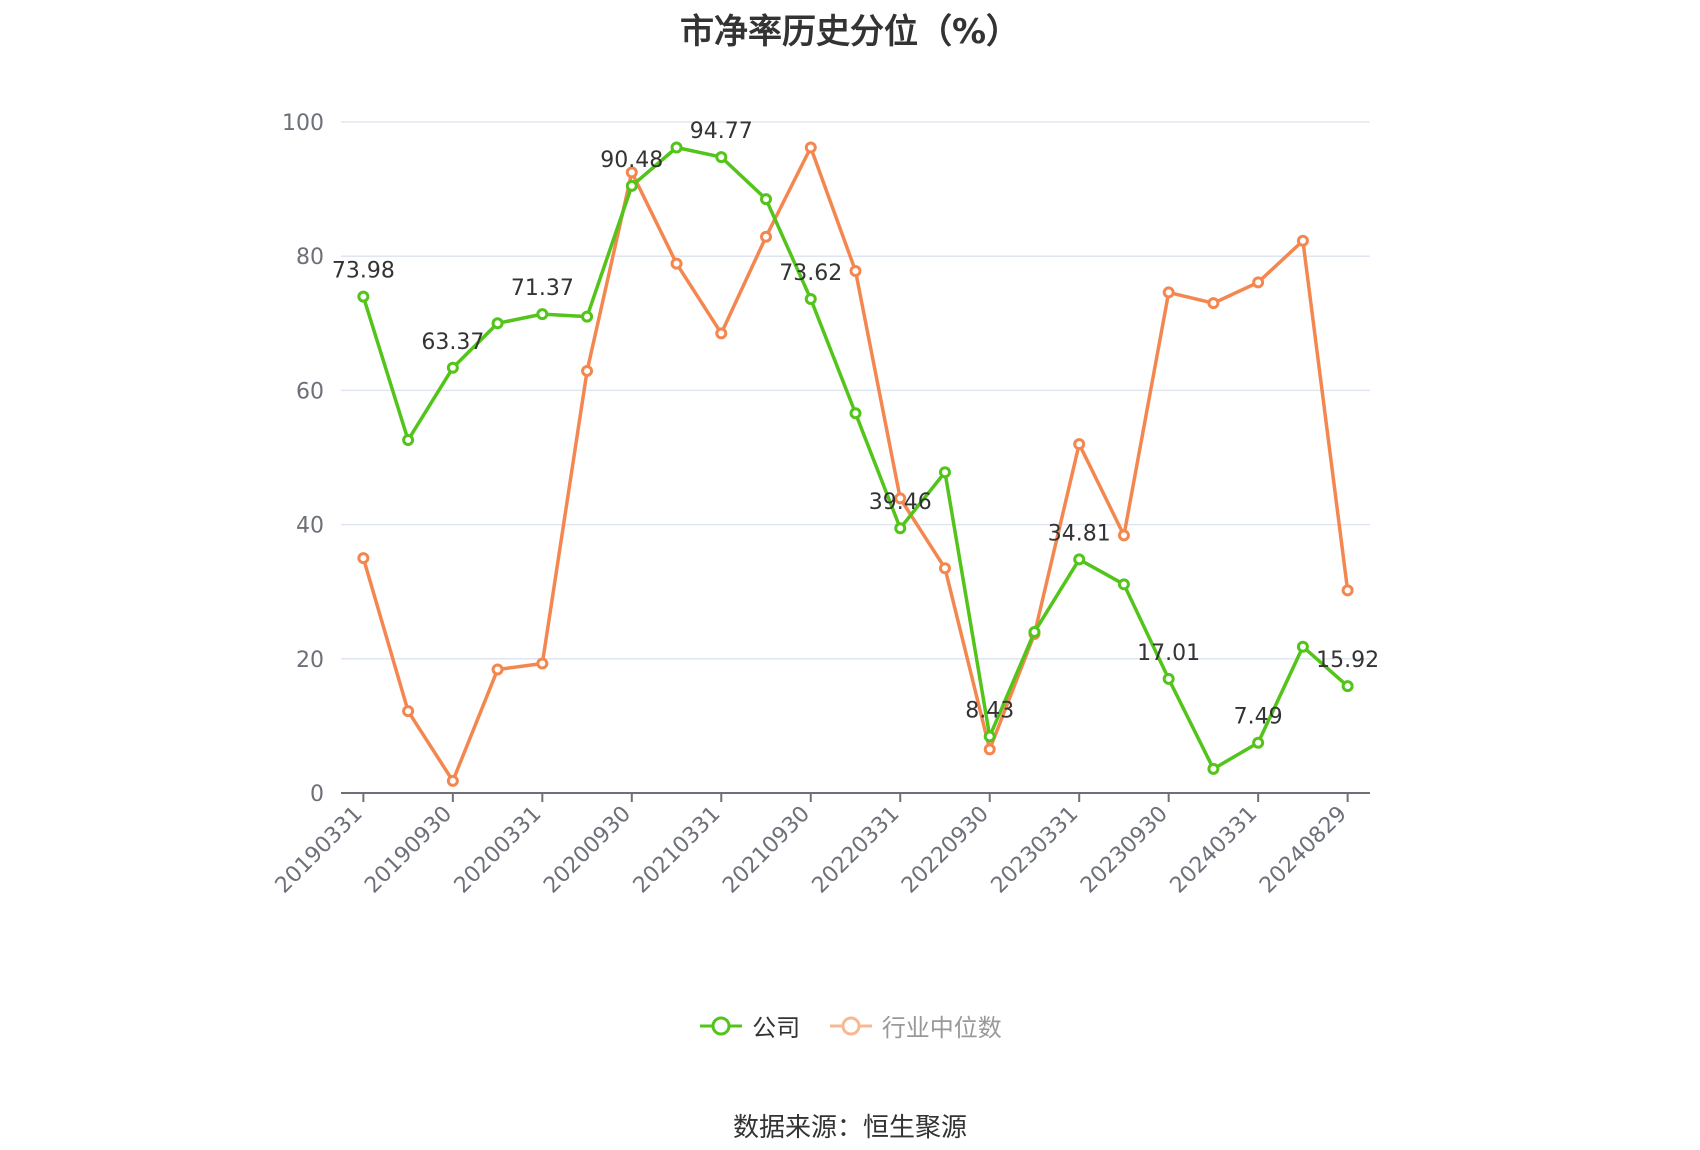 The height and width of the screenshot is (1150, 1700). I want to click on data-label-20220331: 39.46, so click(900, 502).